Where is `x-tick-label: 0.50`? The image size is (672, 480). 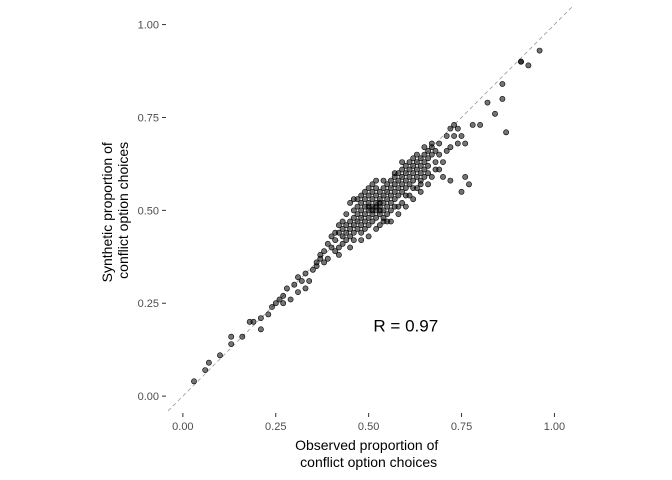
x-tick-label: 0.50 is located at coordinates (368, 427).